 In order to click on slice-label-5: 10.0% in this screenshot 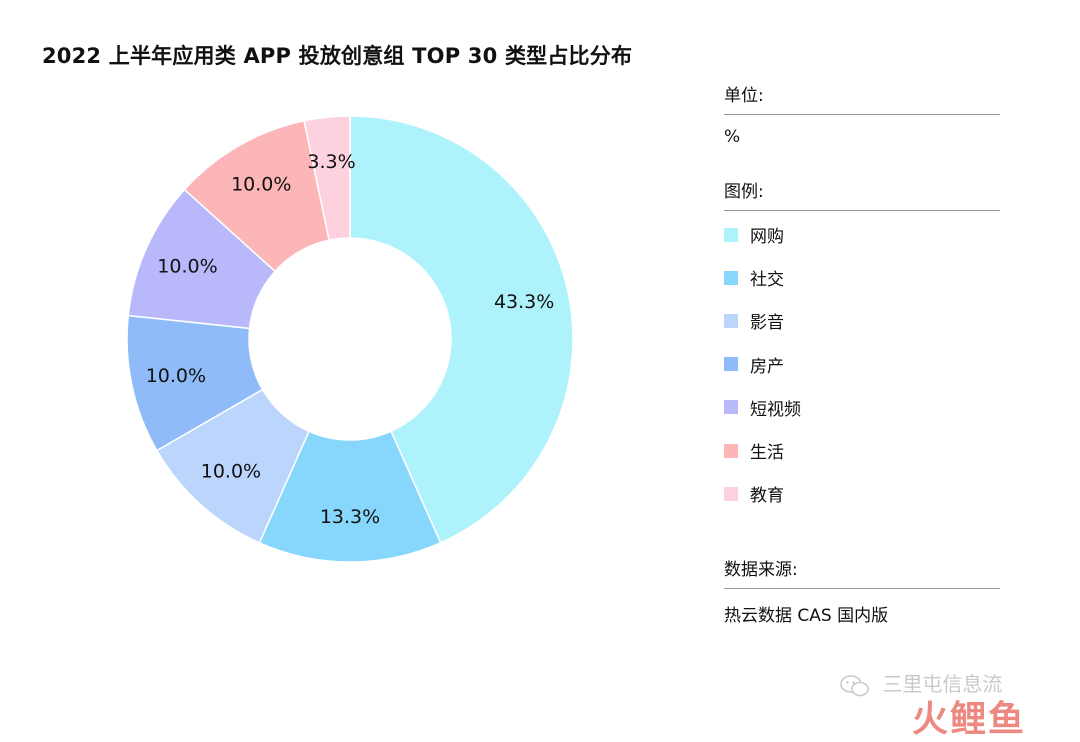, I will do `click(261, 185)`.